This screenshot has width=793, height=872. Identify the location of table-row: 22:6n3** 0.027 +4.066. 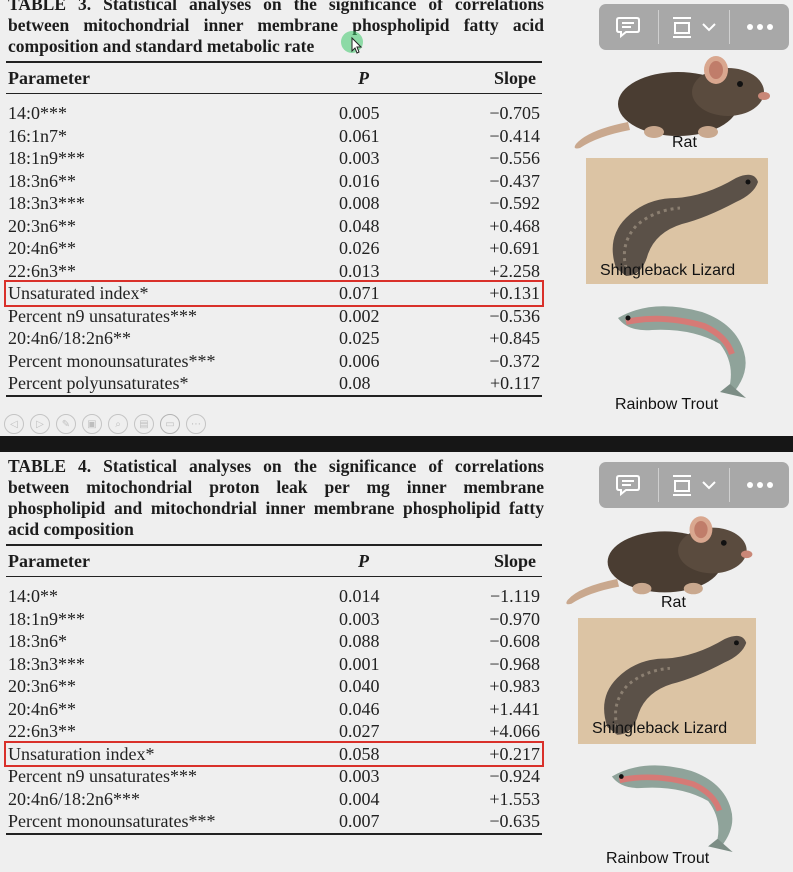
(274, 731).